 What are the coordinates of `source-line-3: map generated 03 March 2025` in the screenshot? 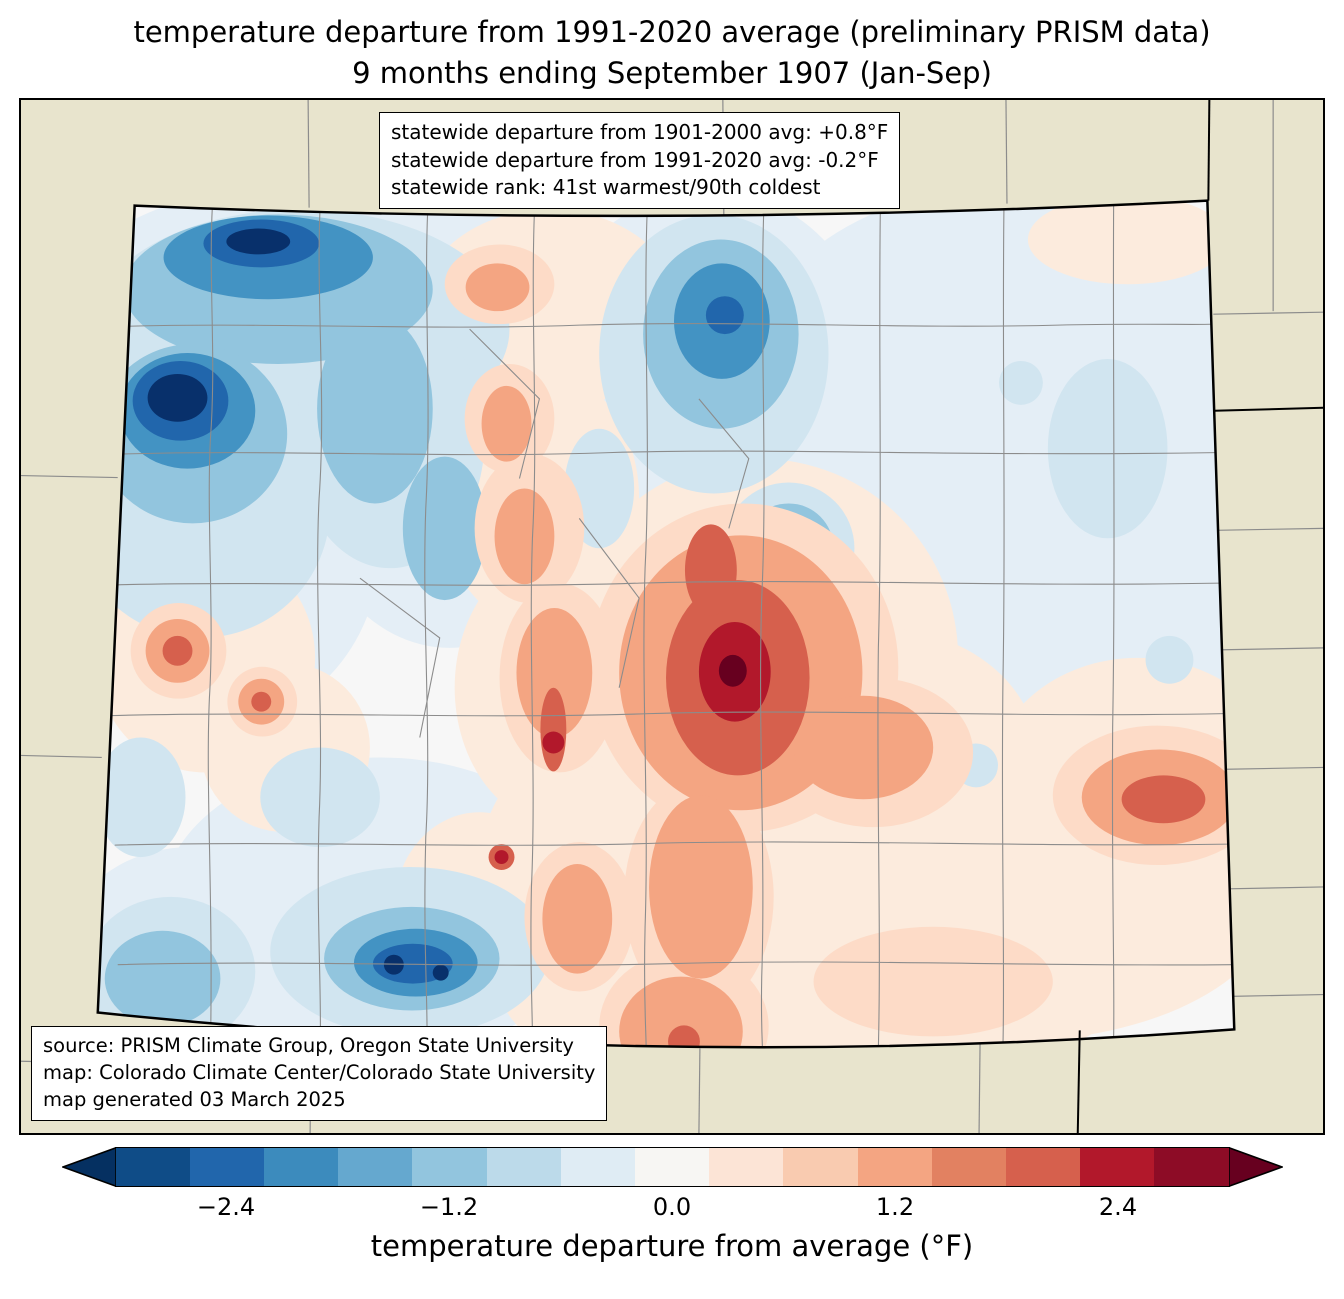 It's located at (194, 1100).